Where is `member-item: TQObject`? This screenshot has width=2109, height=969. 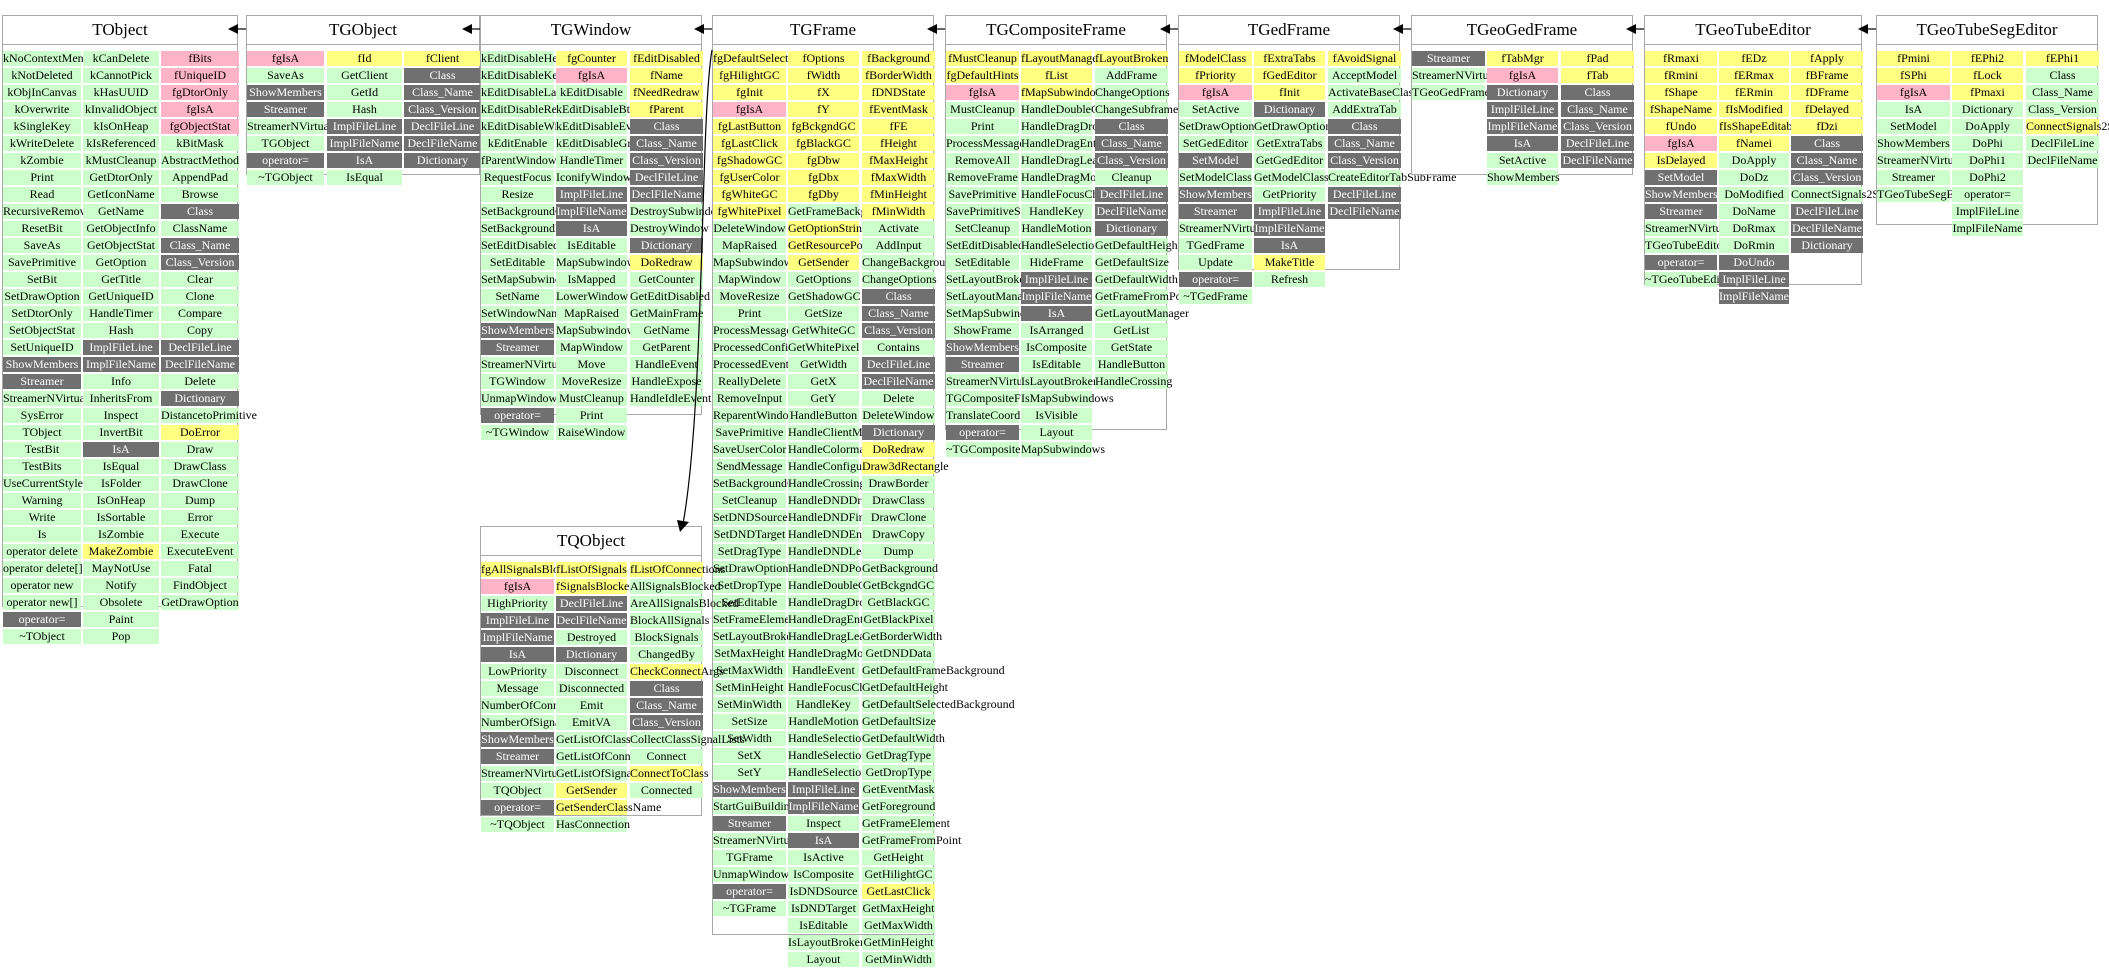 member-item: TQObject is located at coordinates (517, 790).